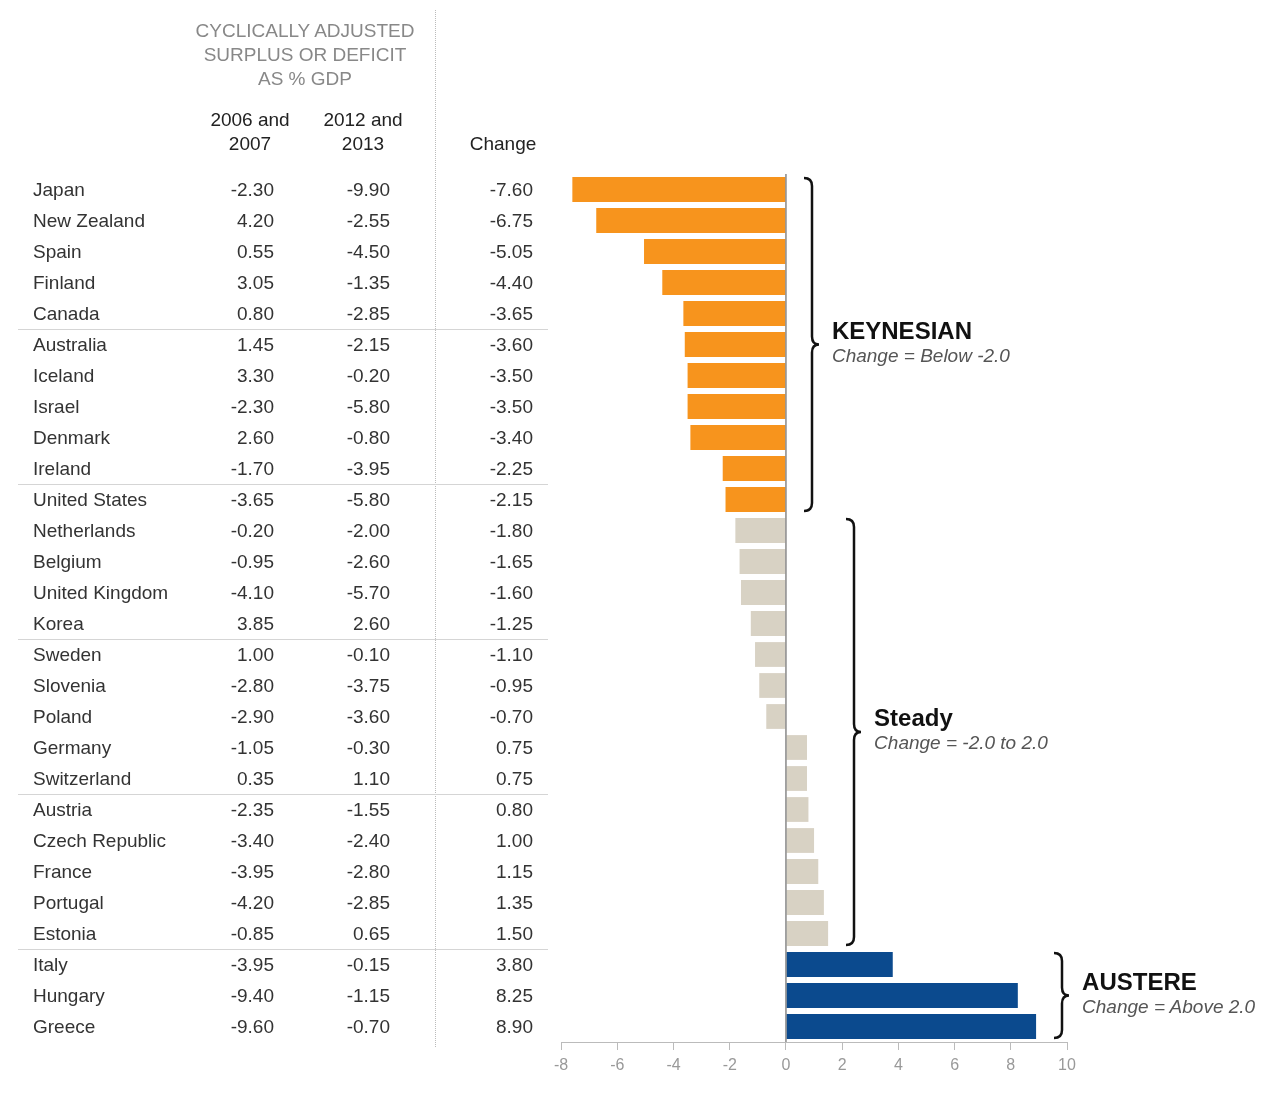 This screenshot has width=1266, height=1109. I want to click on data-label: 0.65, so click(371, 933).